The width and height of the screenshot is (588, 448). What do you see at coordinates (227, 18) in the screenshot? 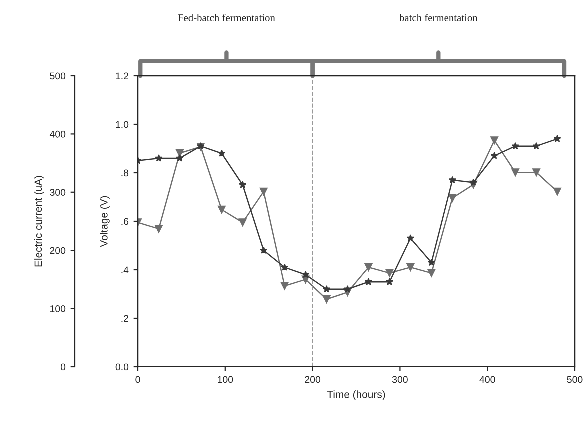
I see `text: Fed-batch fermentation` at bounding box center [227, 18].